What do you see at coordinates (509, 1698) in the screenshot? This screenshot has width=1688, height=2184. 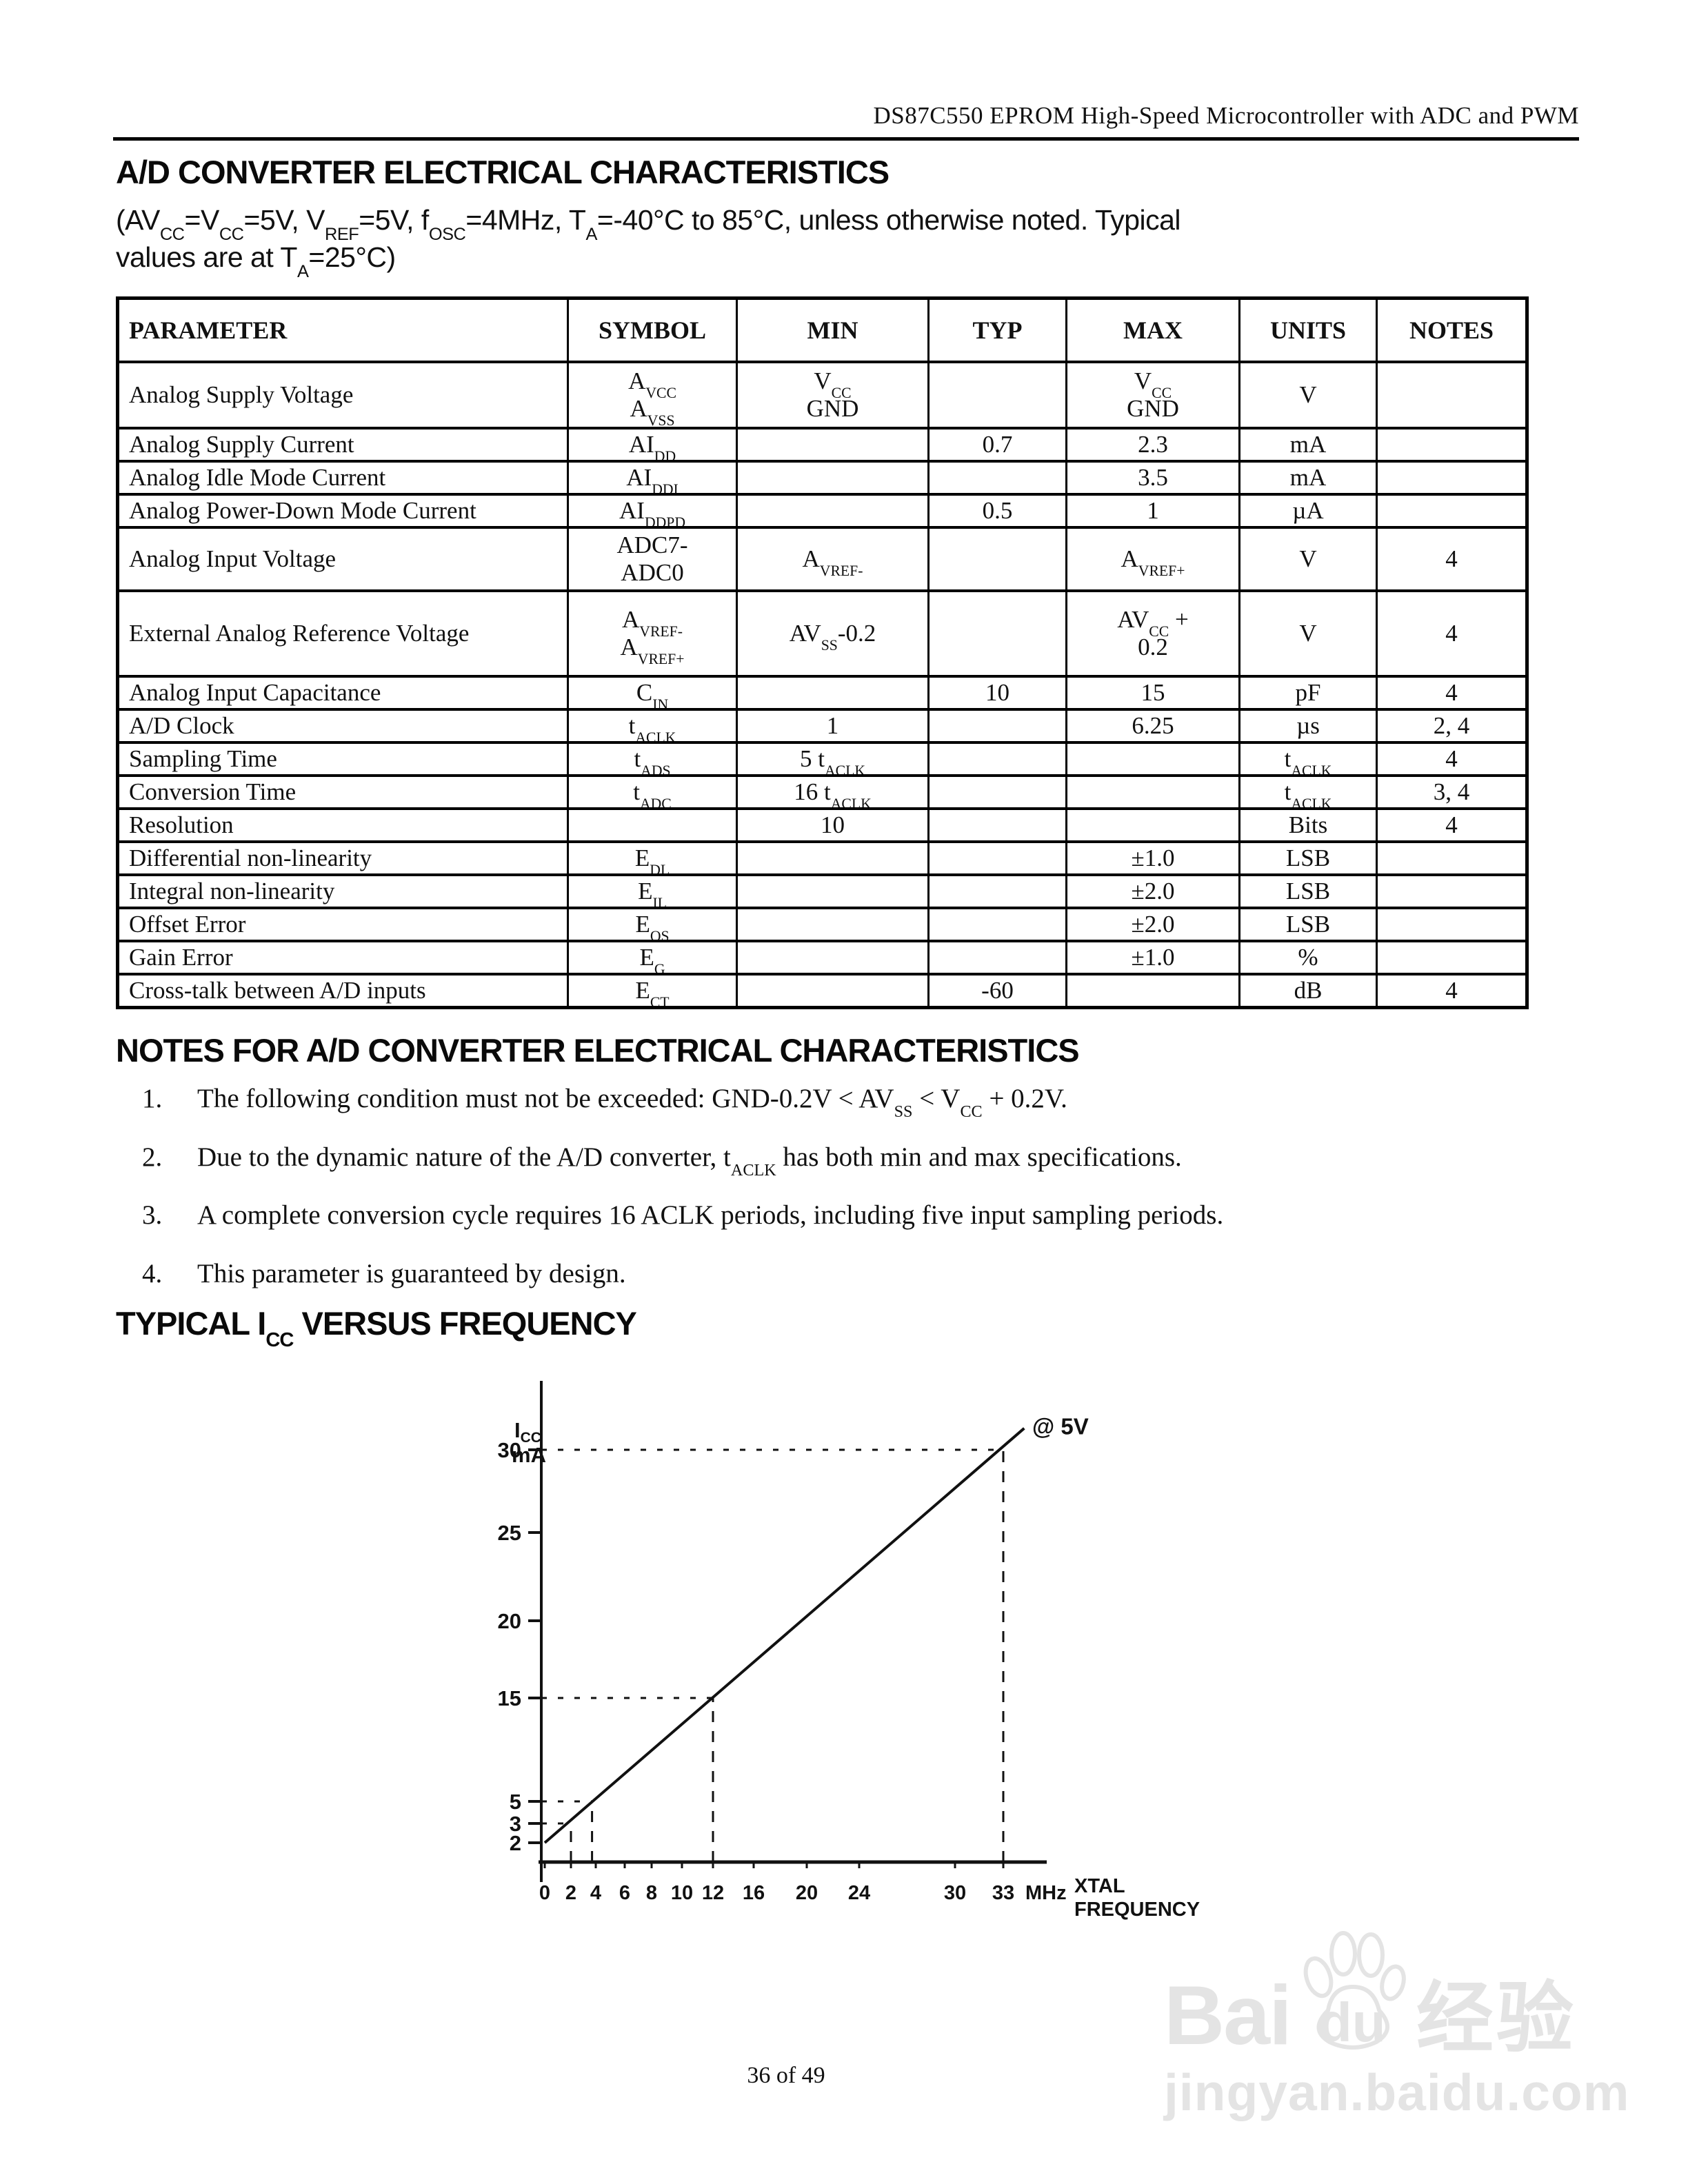 I see `y-tick-label: 15` at bounding box center [509, 1698].